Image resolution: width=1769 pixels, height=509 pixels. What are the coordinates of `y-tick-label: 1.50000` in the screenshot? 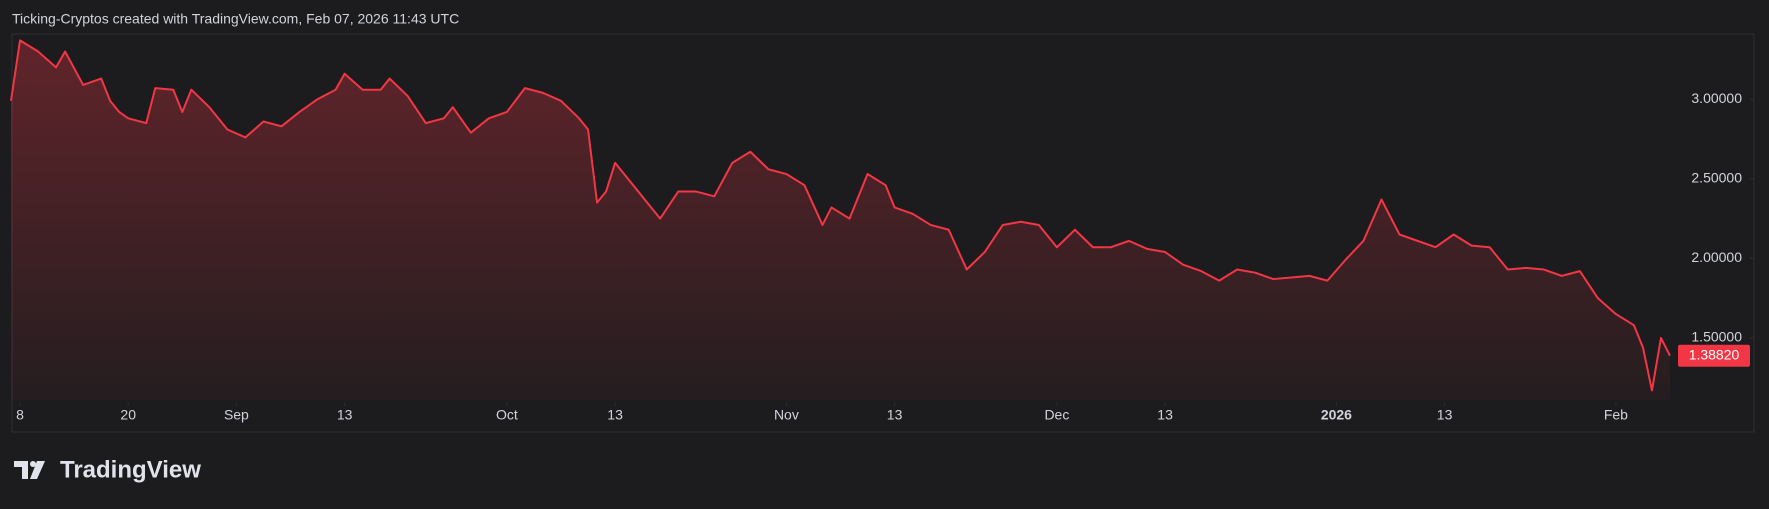 It's located at (1716, 337).